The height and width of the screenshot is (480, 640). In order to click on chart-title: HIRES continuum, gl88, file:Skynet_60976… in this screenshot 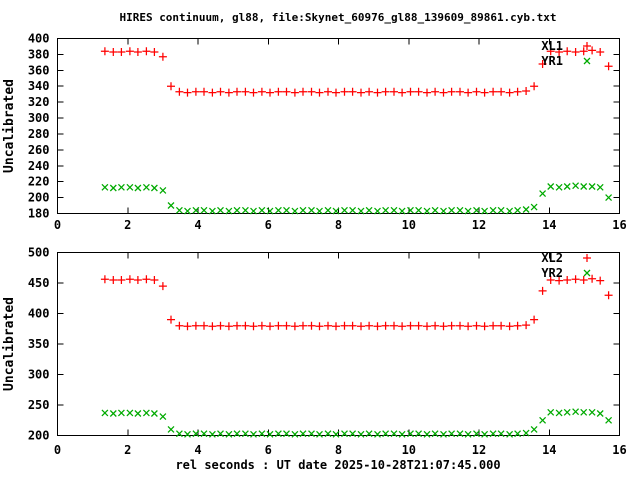, I will do `click(337, 17)`.